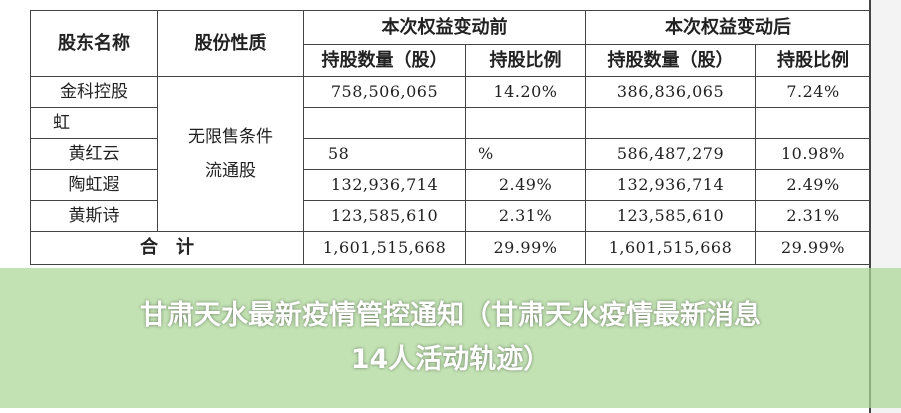 Image resolution: width=901 pixels, height=413 pixels. I want to click on table-row: 黄斯诗 123,585,610 2.31% 123,585,610 2.31%, so click(450, 216).